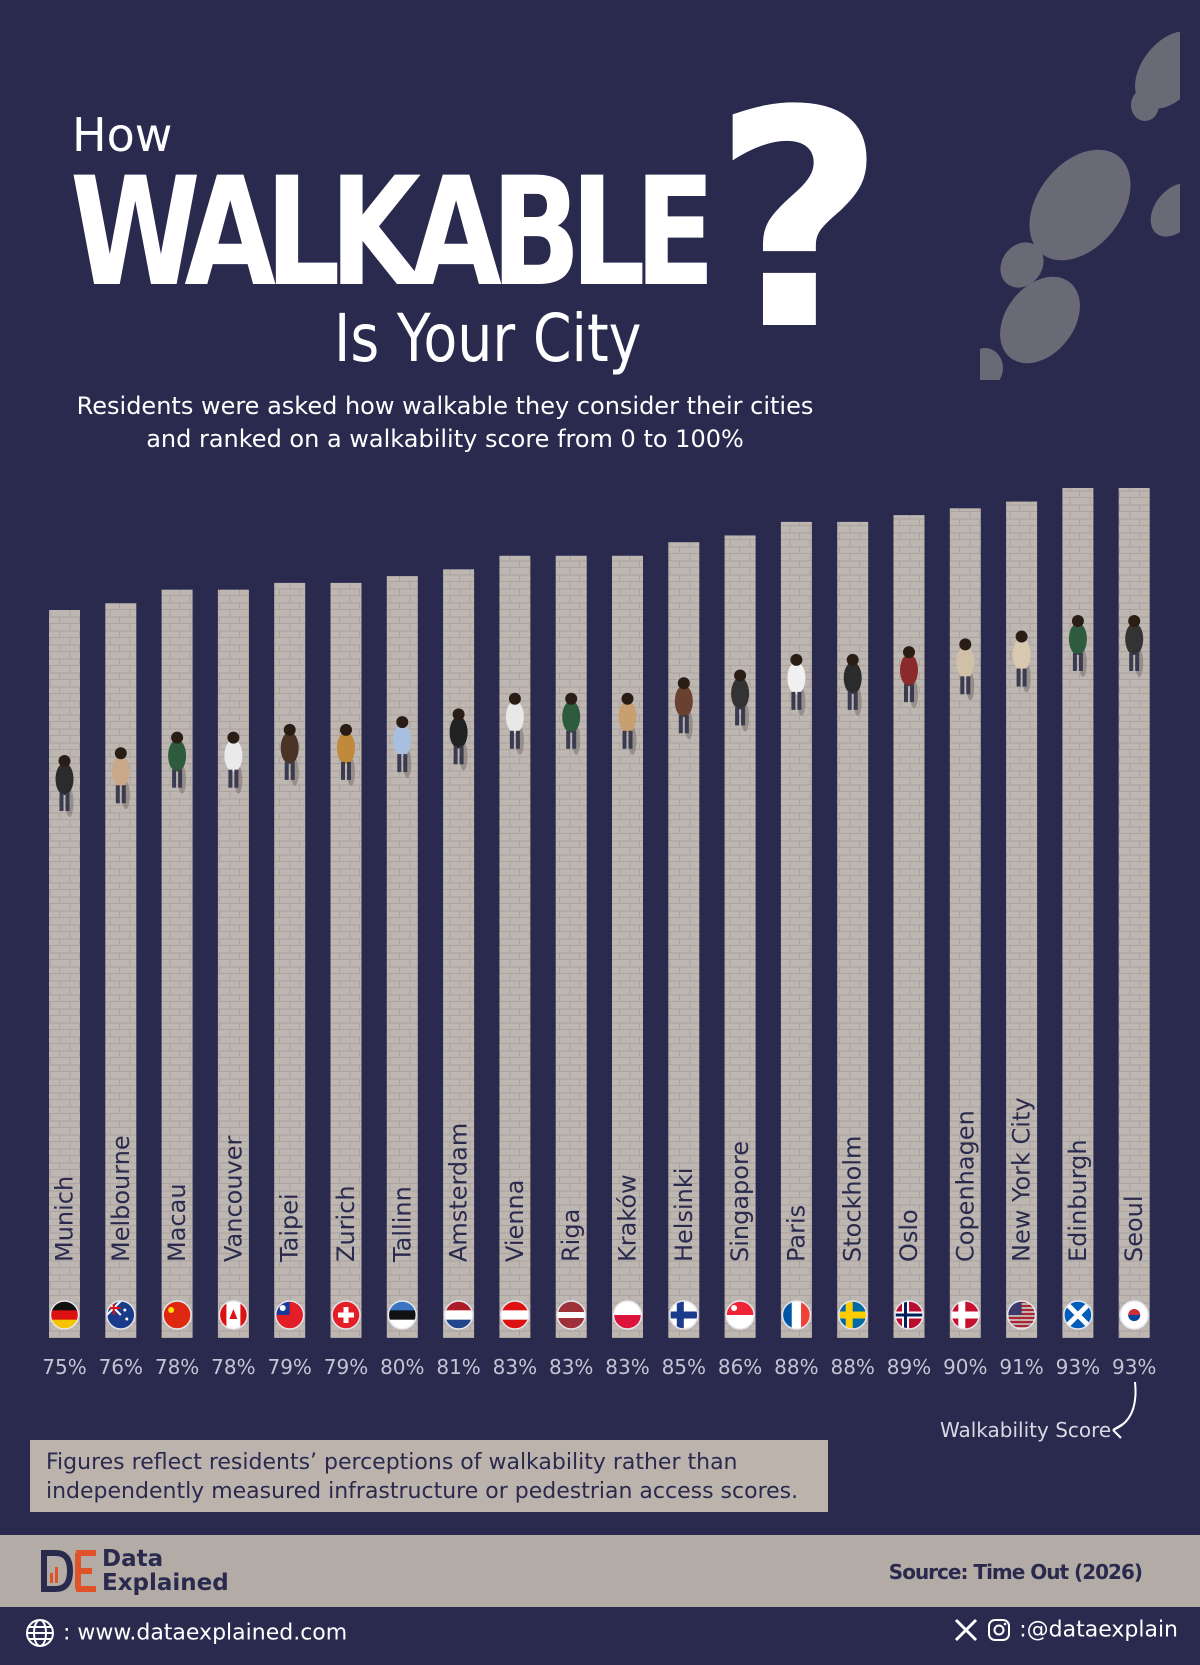  What do you see at coordinates (290, 1228) in the screenshot?
I see `city-label-4: Taipei` at bounding box center [290, 1228].